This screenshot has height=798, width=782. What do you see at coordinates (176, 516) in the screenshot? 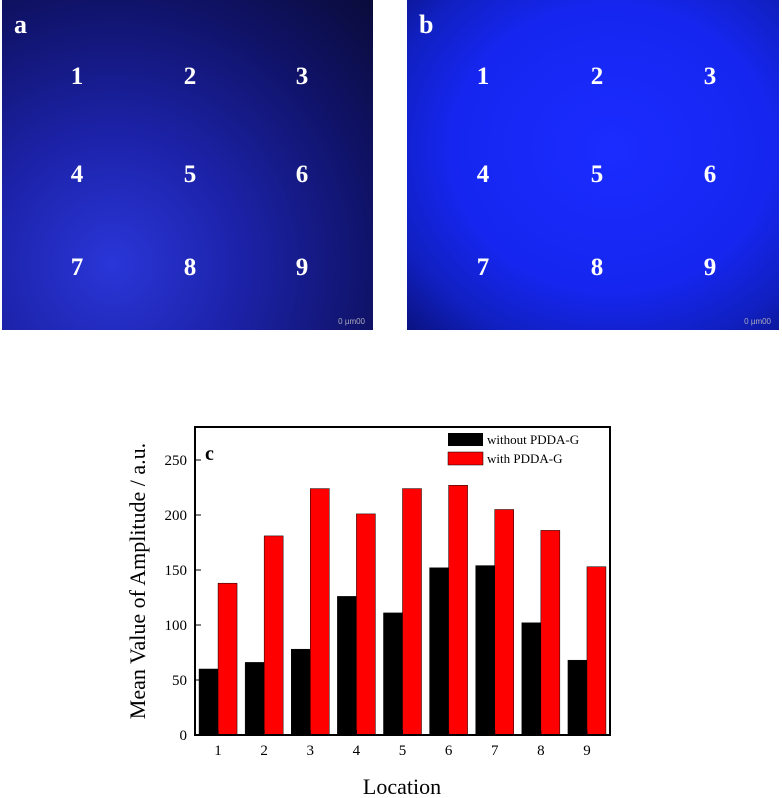
I see `y-tick-label: 200` at bounding box center [176, 516].